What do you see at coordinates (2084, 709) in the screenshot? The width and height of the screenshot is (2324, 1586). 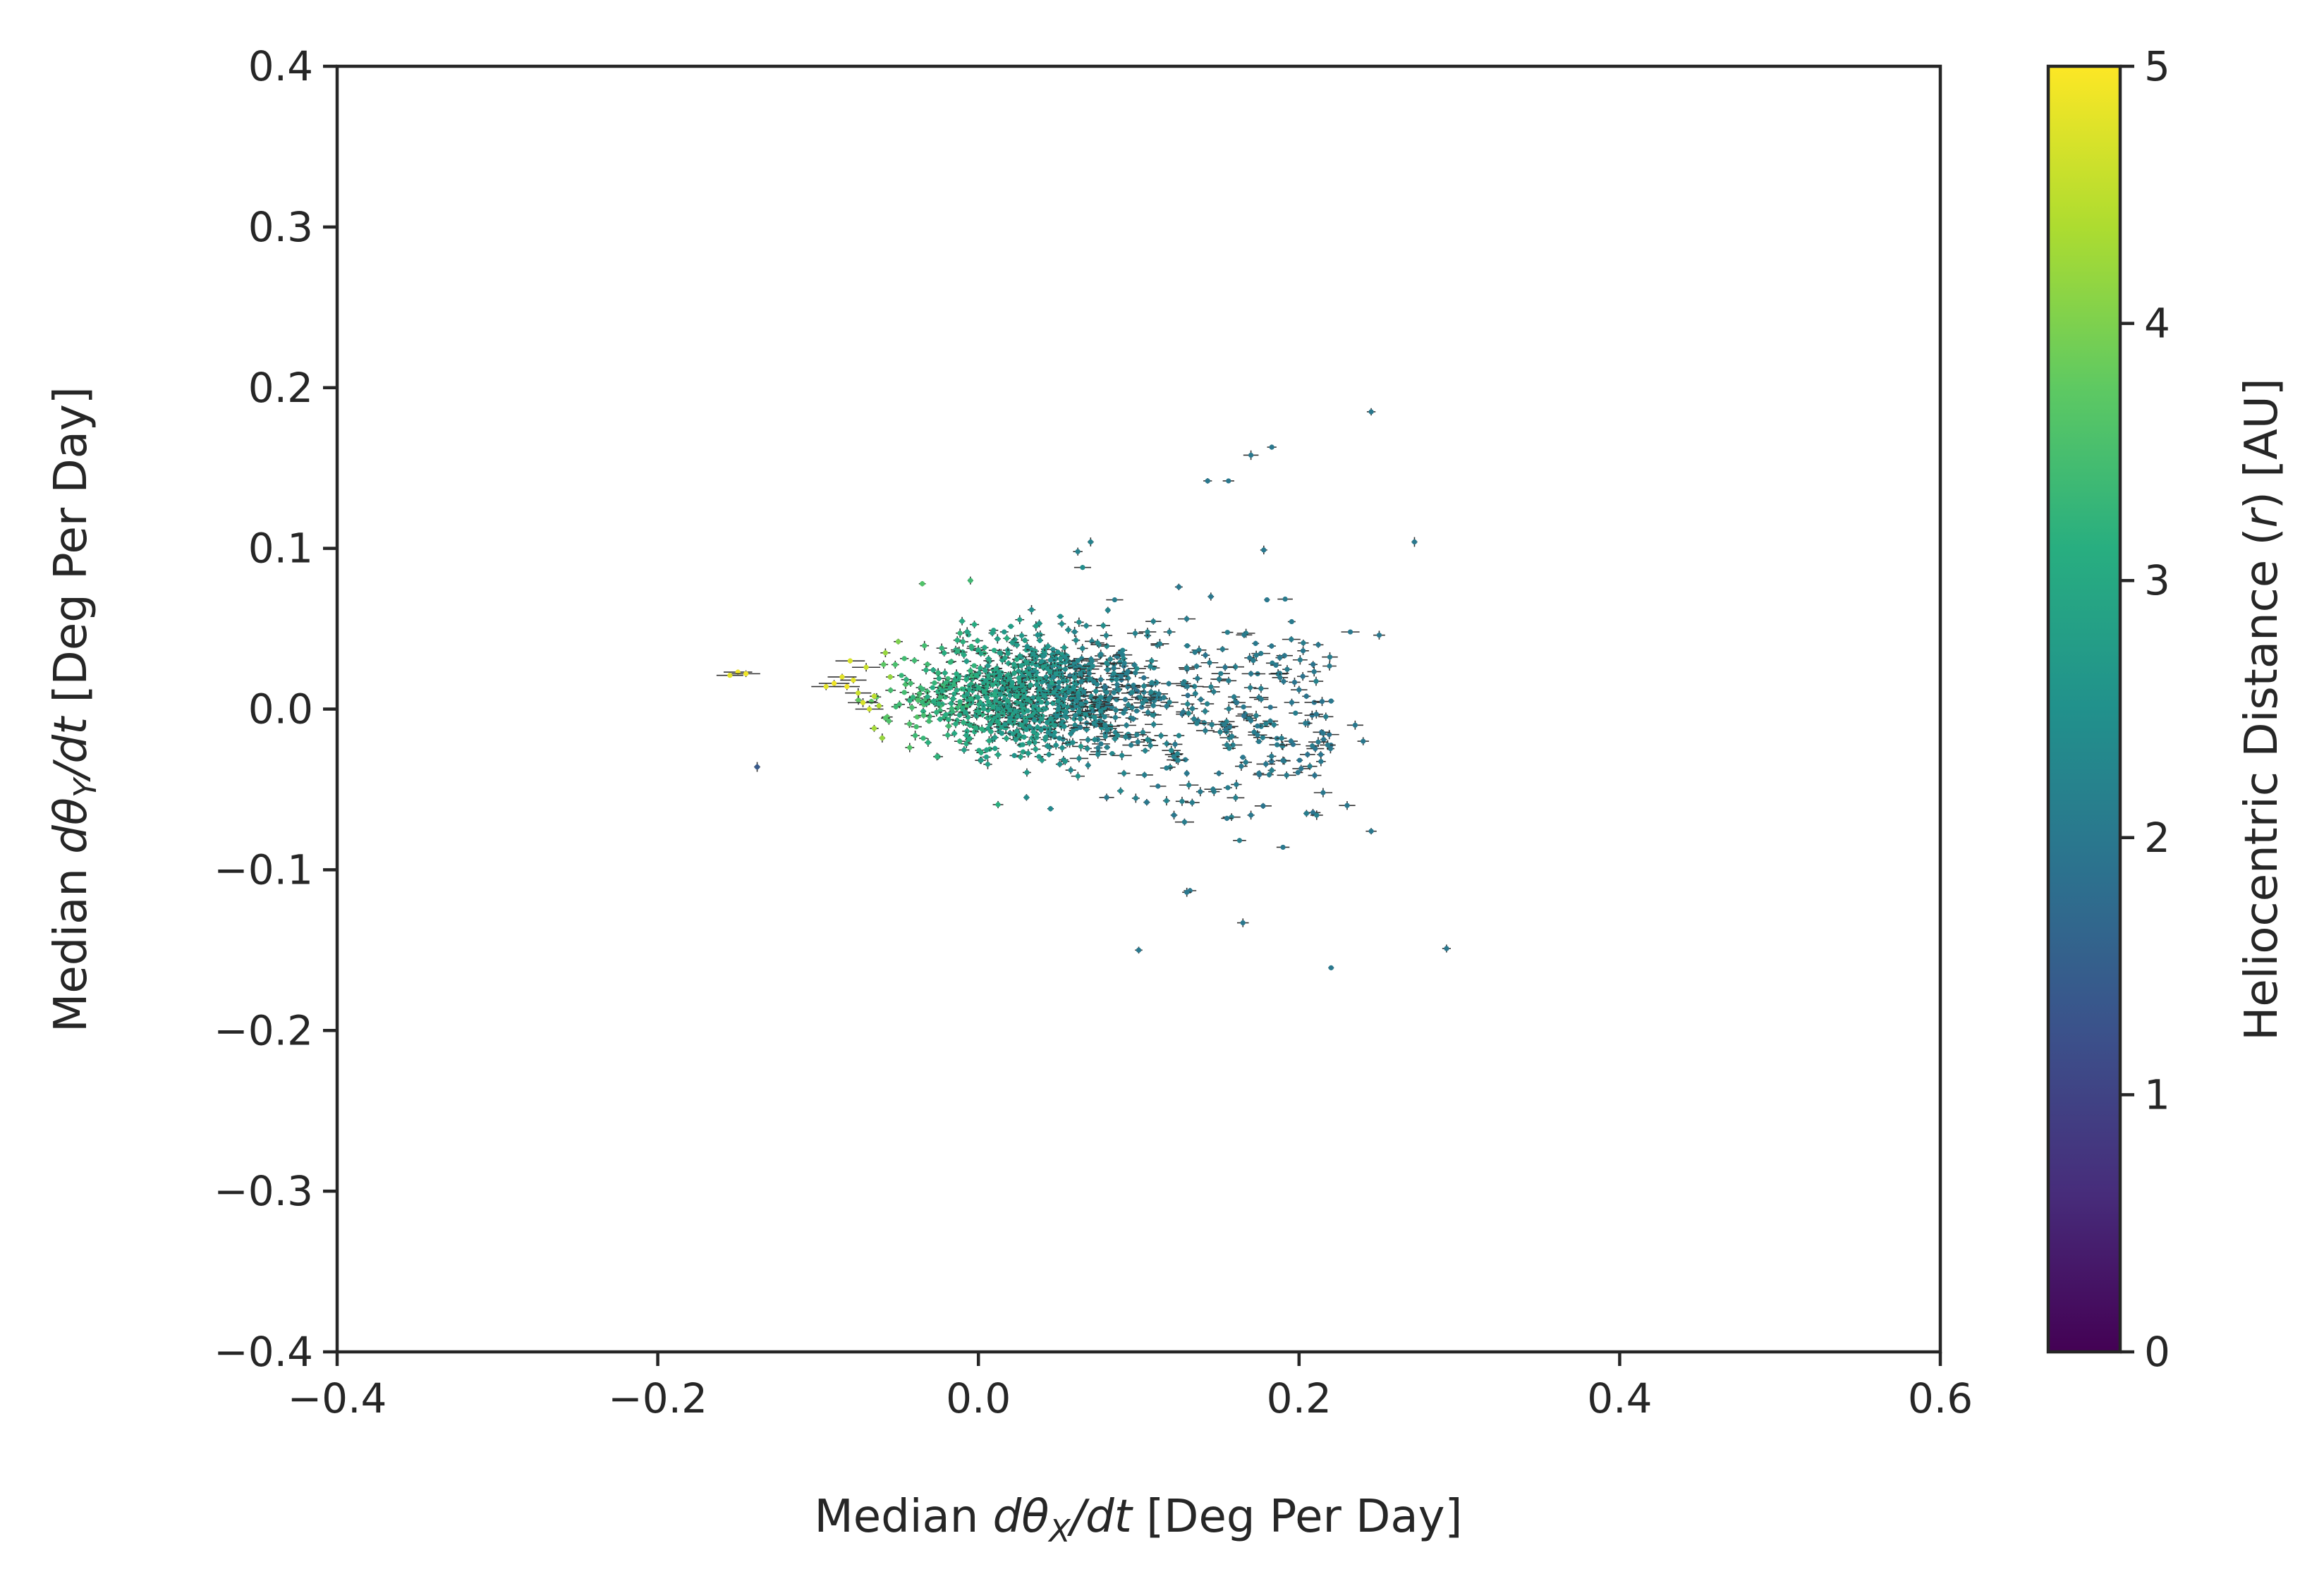 I see `colorbar` at bounding box center [2084, 709].